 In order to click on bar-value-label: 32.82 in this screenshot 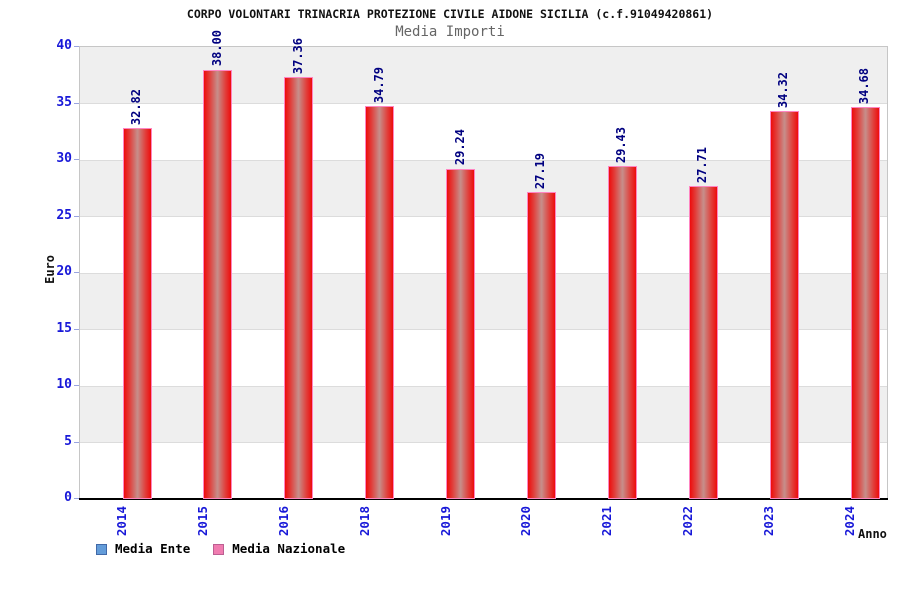, I will do `click(136, 107)`.